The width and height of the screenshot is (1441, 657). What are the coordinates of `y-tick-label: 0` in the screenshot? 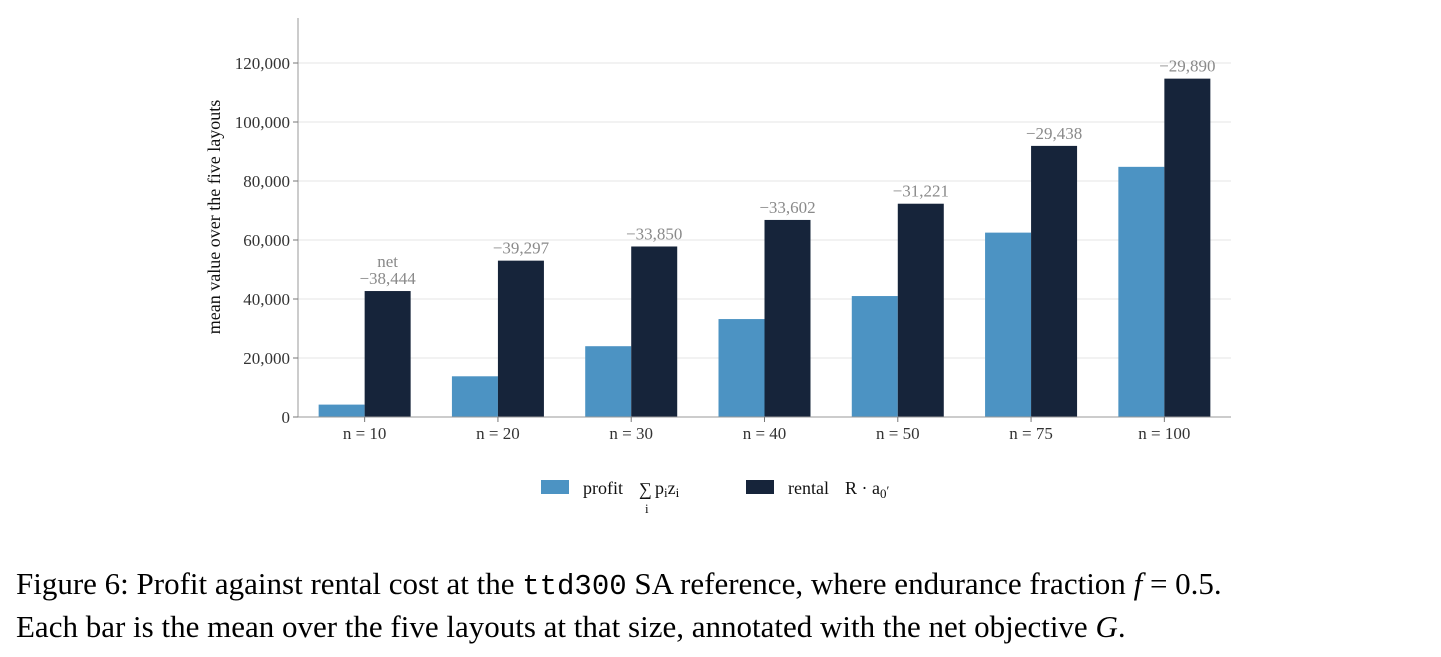 It's located at (286, 417).